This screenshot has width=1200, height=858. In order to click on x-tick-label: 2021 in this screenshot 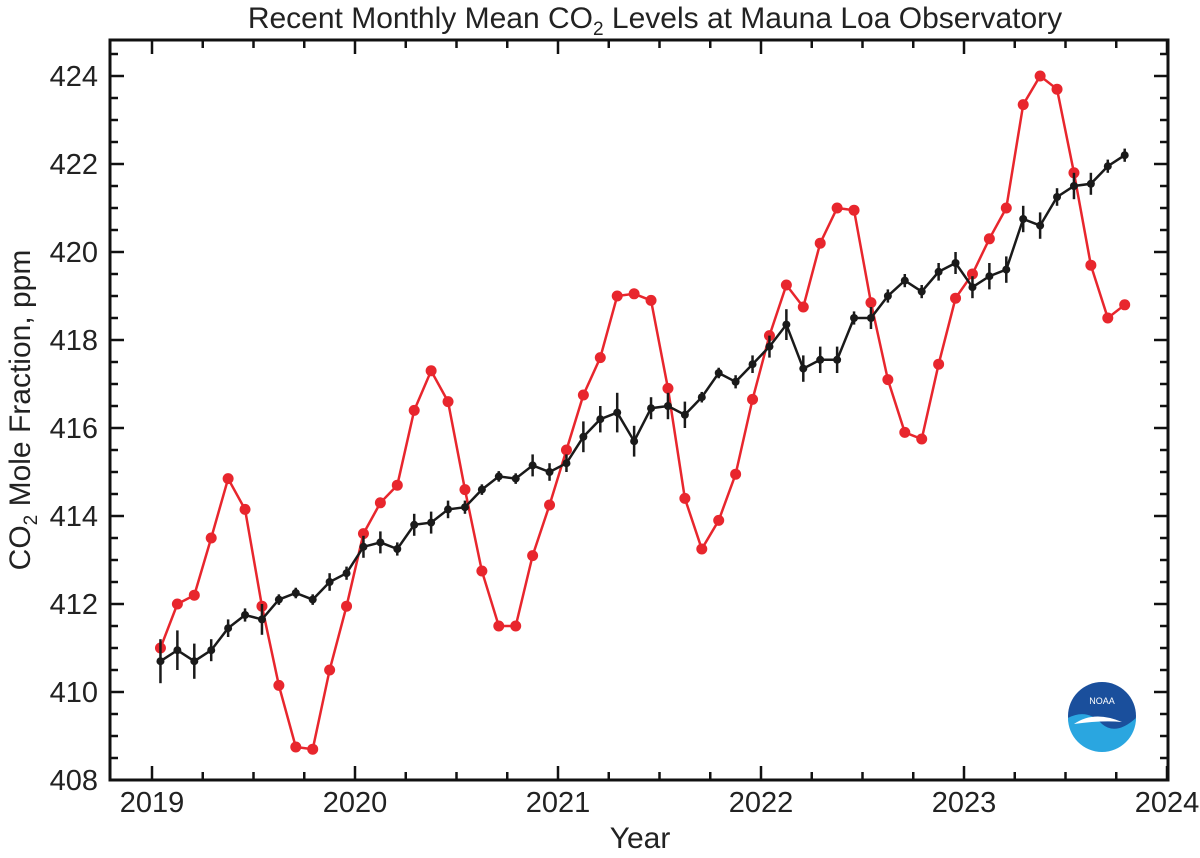, I will do `click(558, 803)`.